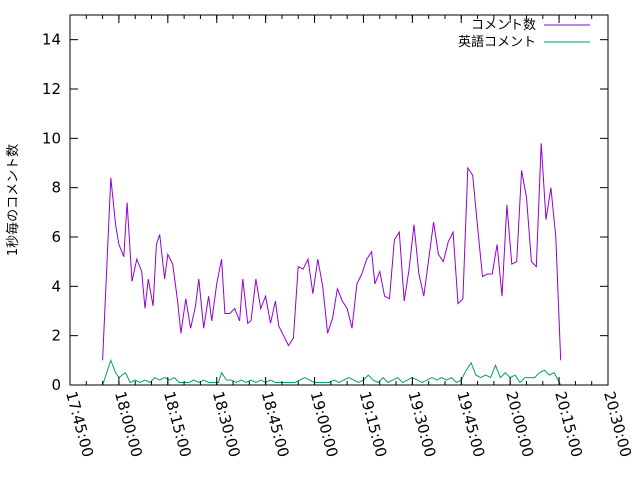  What do you see at coordinates (56, 188) in the screenshot?
I see `y-tick-label: 8` at bounding box center [56, 188].